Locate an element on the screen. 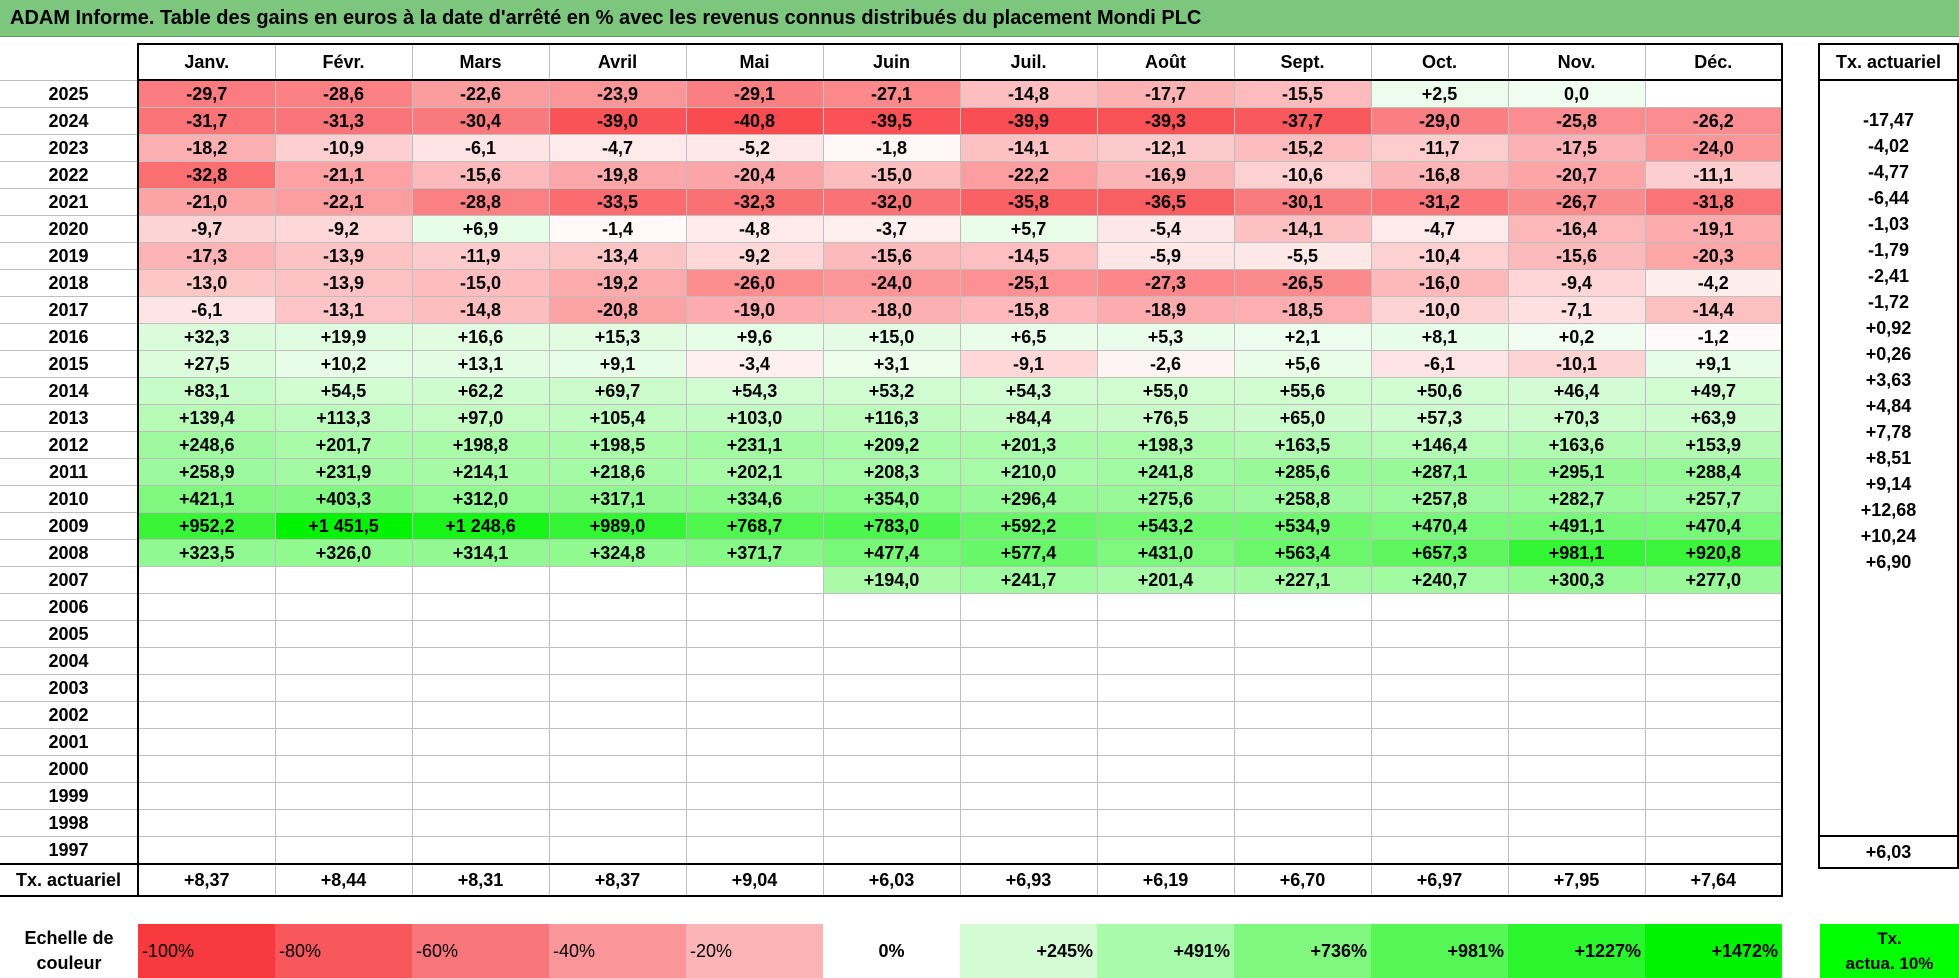 The image size is (1959, 978). gain-cell: +300,3 is located at coordinates (1576, 580).